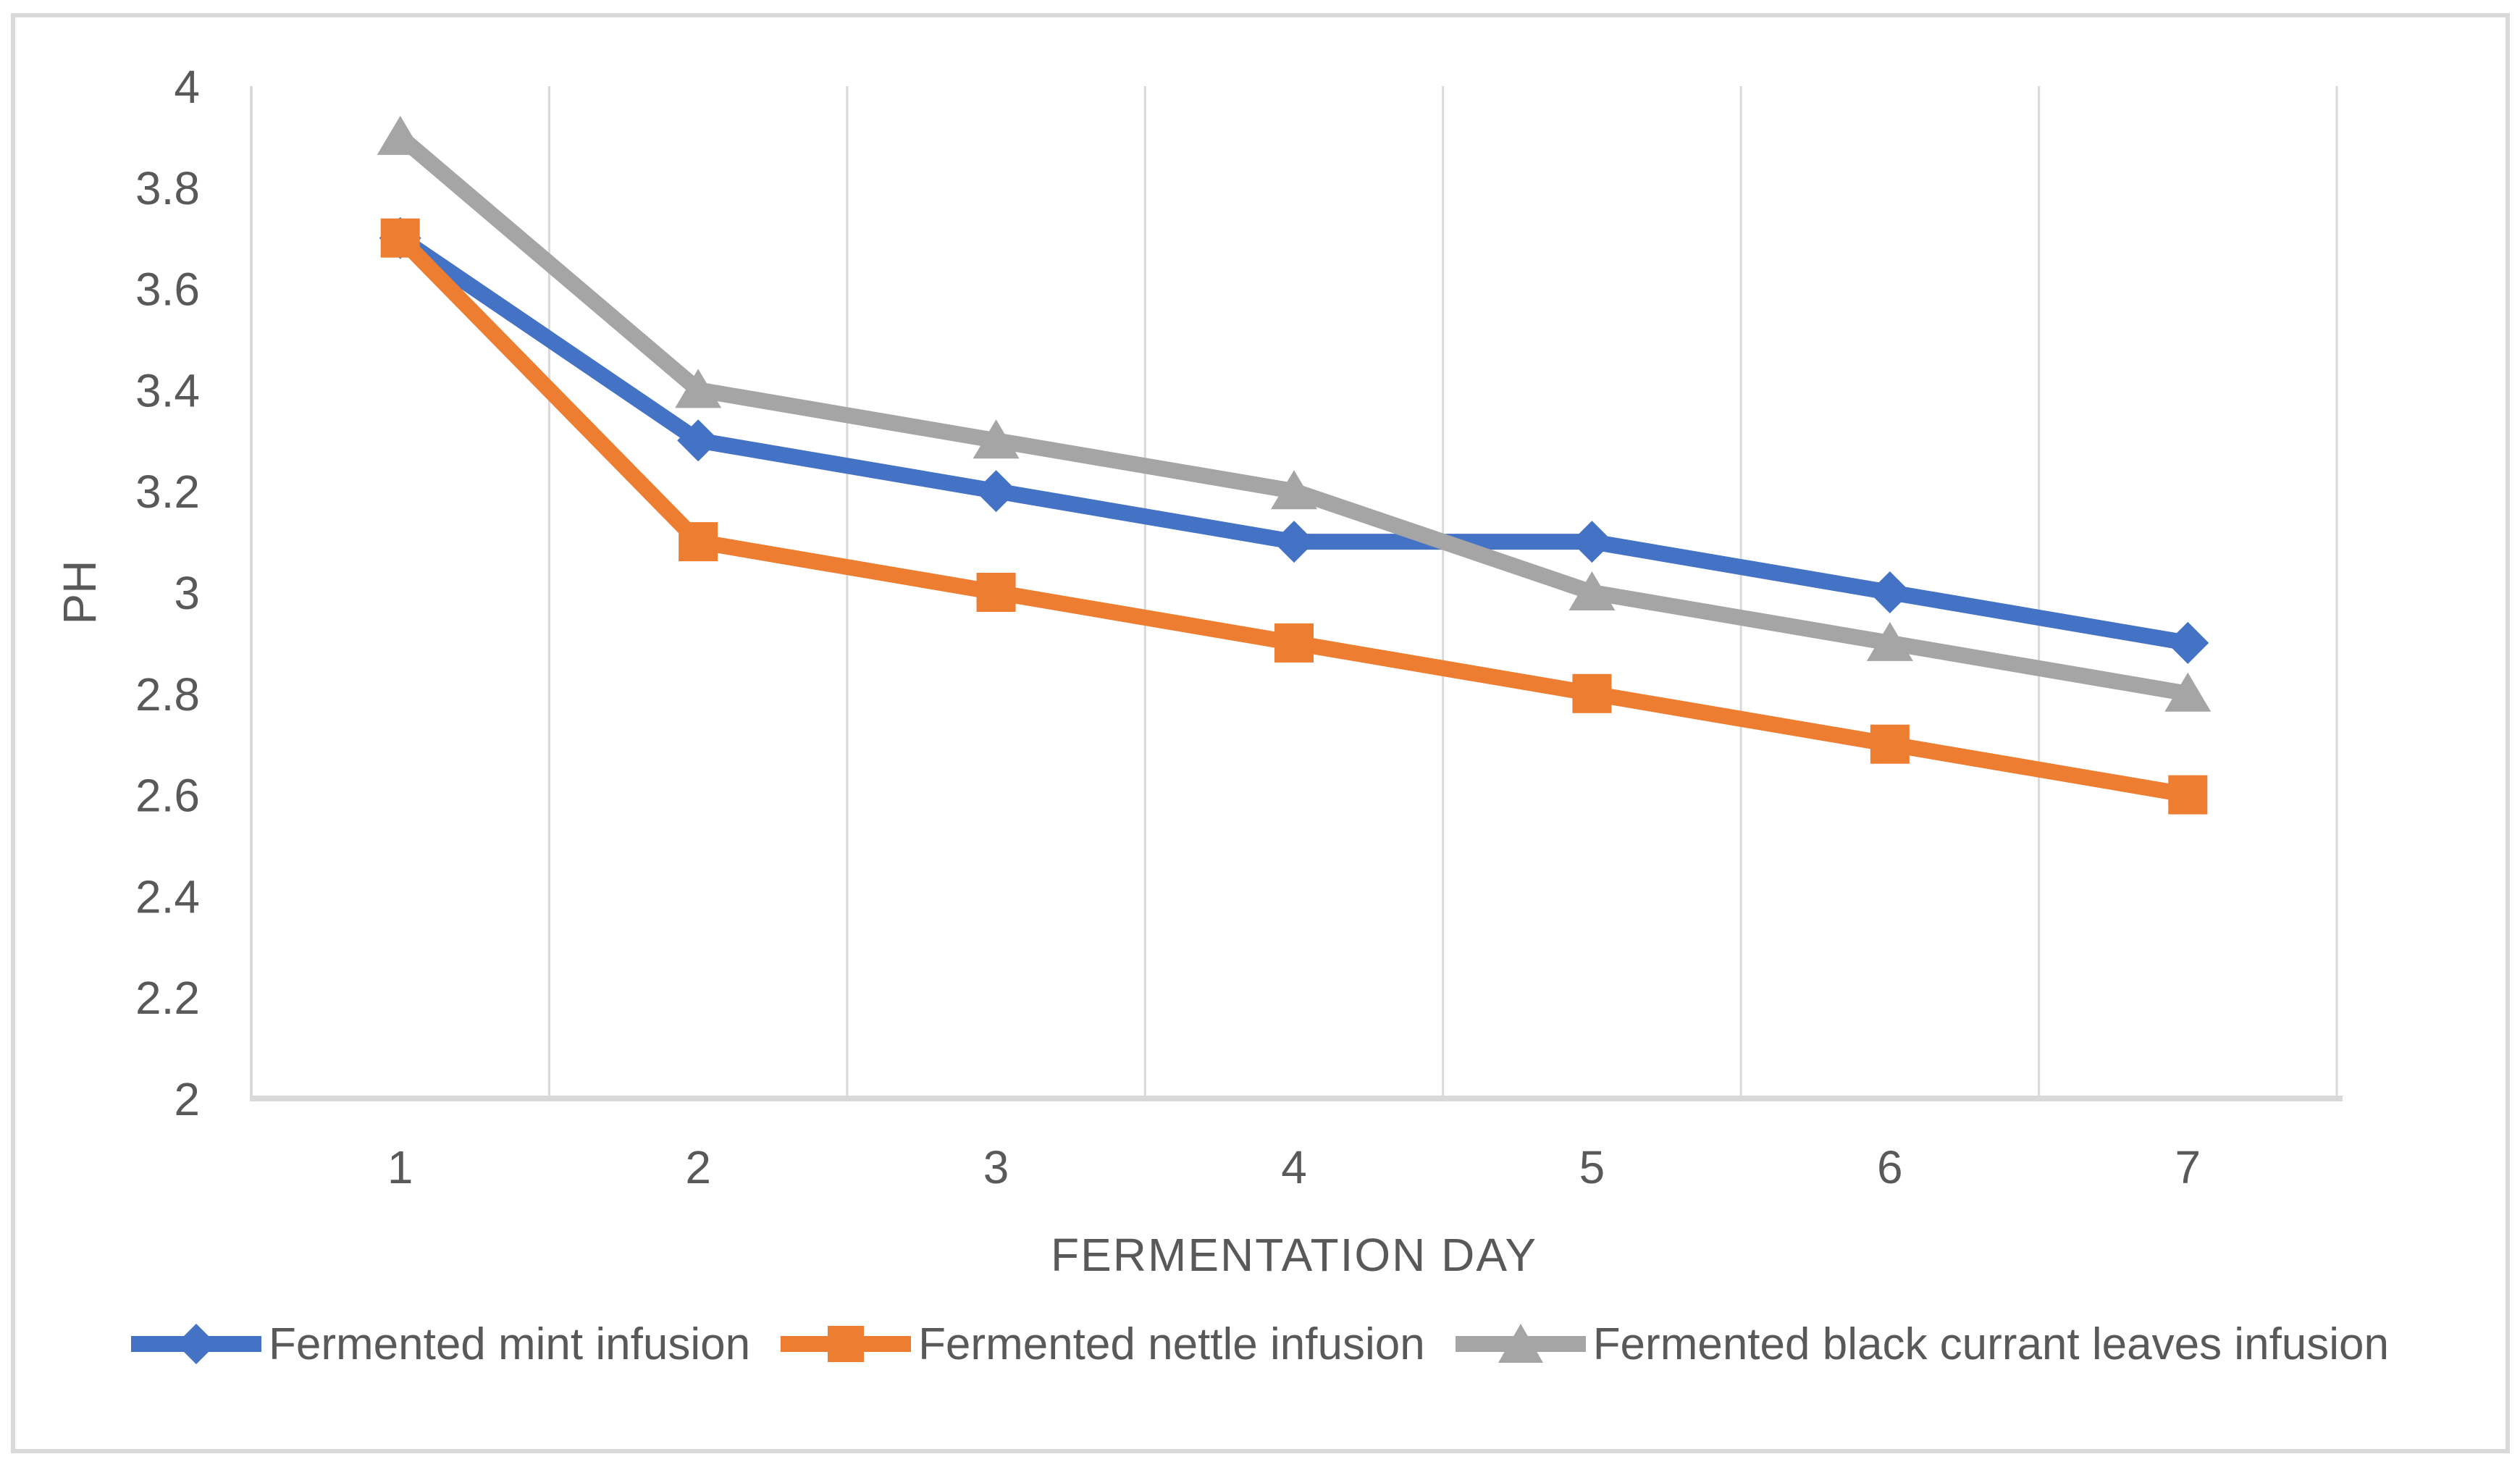 This screenshot has width=2520, height=1462. I want to click on legend-item: Fermented mint infusion, so click(441, 1344).